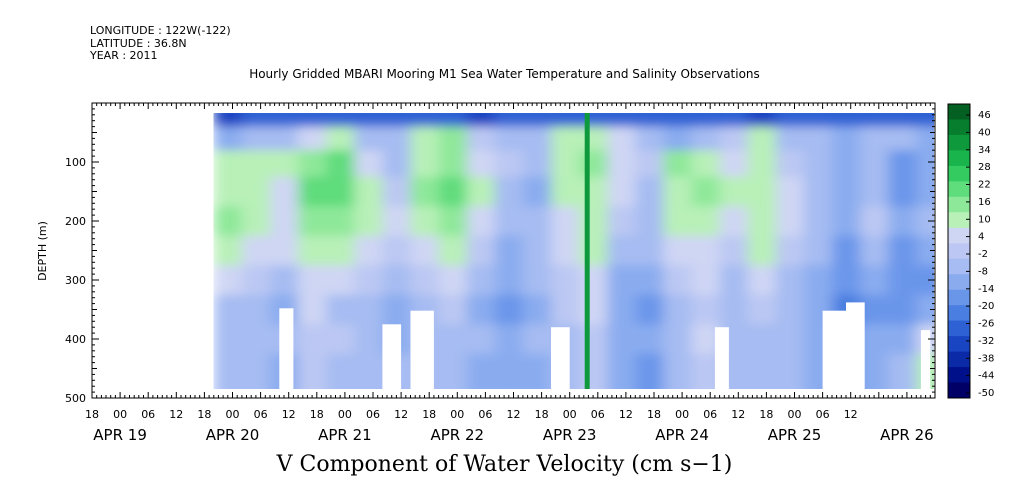  Describe the element at coordinates (983, 254) in the screenshot. I see `colorbar-label: -2` at that location.